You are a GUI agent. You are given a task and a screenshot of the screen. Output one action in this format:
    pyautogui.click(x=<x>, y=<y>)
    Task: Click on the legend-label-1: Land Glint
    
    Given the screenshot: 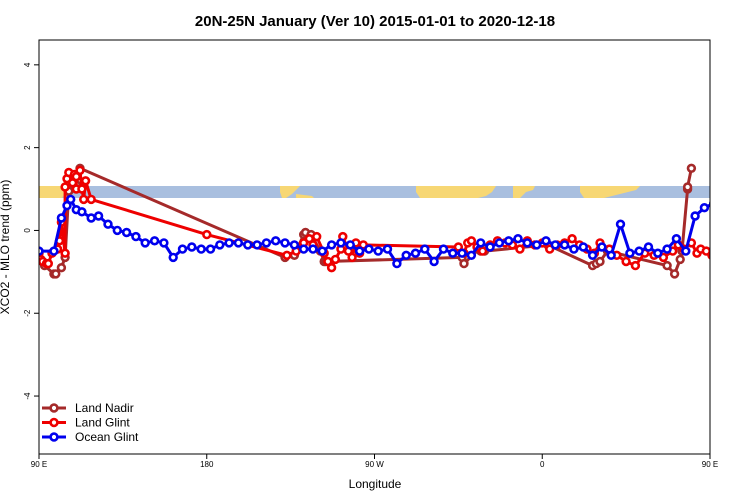 What is the action you would take?
    pyautogui.click(x=102, y=423)
    